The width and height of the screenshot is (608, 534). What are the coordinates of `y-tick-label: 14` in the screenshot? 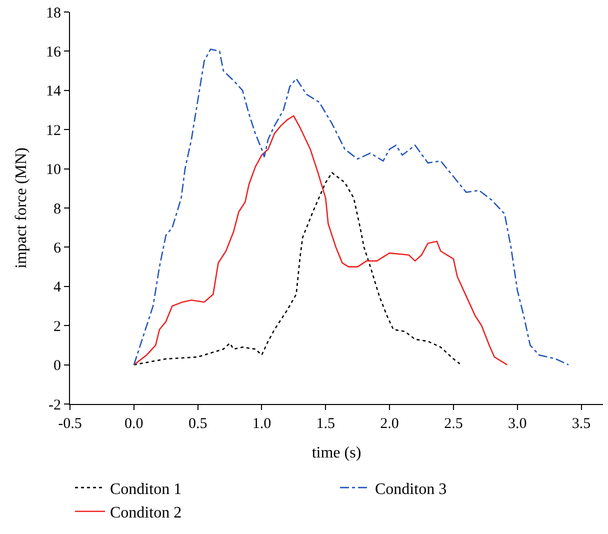 It's located at (54, 92).